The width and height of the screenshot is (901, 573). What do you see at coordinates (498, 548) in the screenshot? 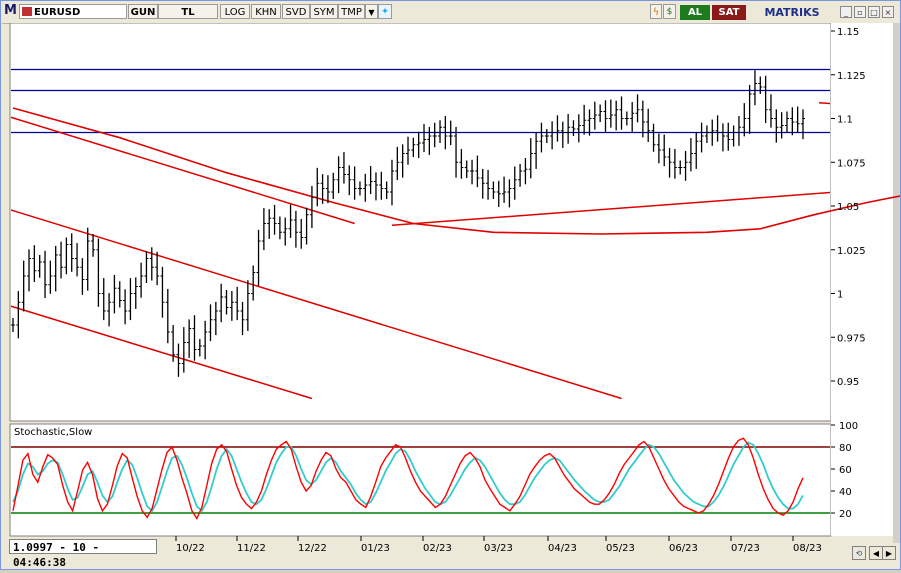
I see `x-axis-tick-label: 03/23` at bounding box center [498, 548].